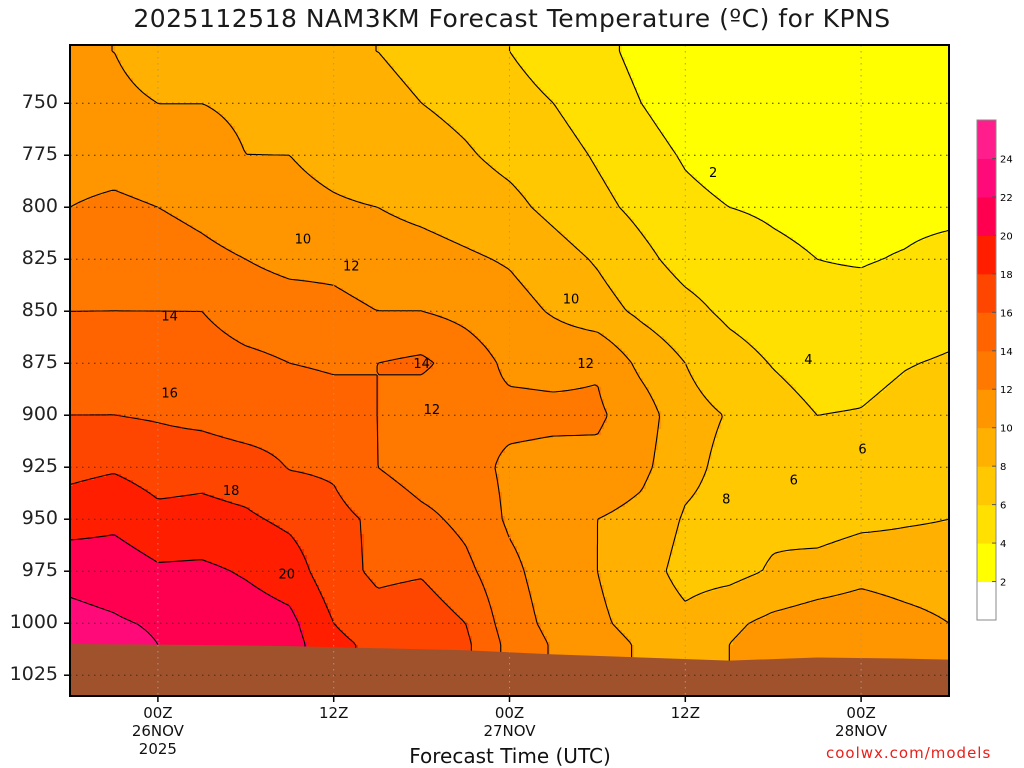 Image resolution: width=1024 pixels, height=768 pixels. What do you see at coordinates (39, 154) in the screenshot?
I see `y-tick-label: 775` at bounding box center [39, 154].